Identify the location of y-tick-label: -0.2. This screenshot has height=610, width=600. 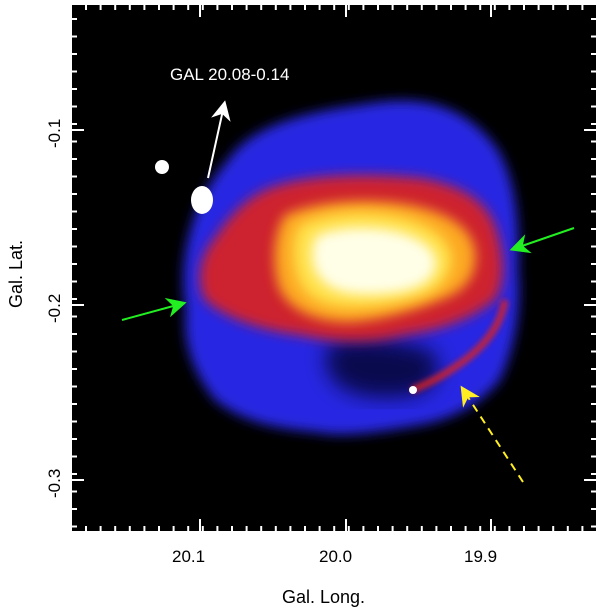
(54, 308).